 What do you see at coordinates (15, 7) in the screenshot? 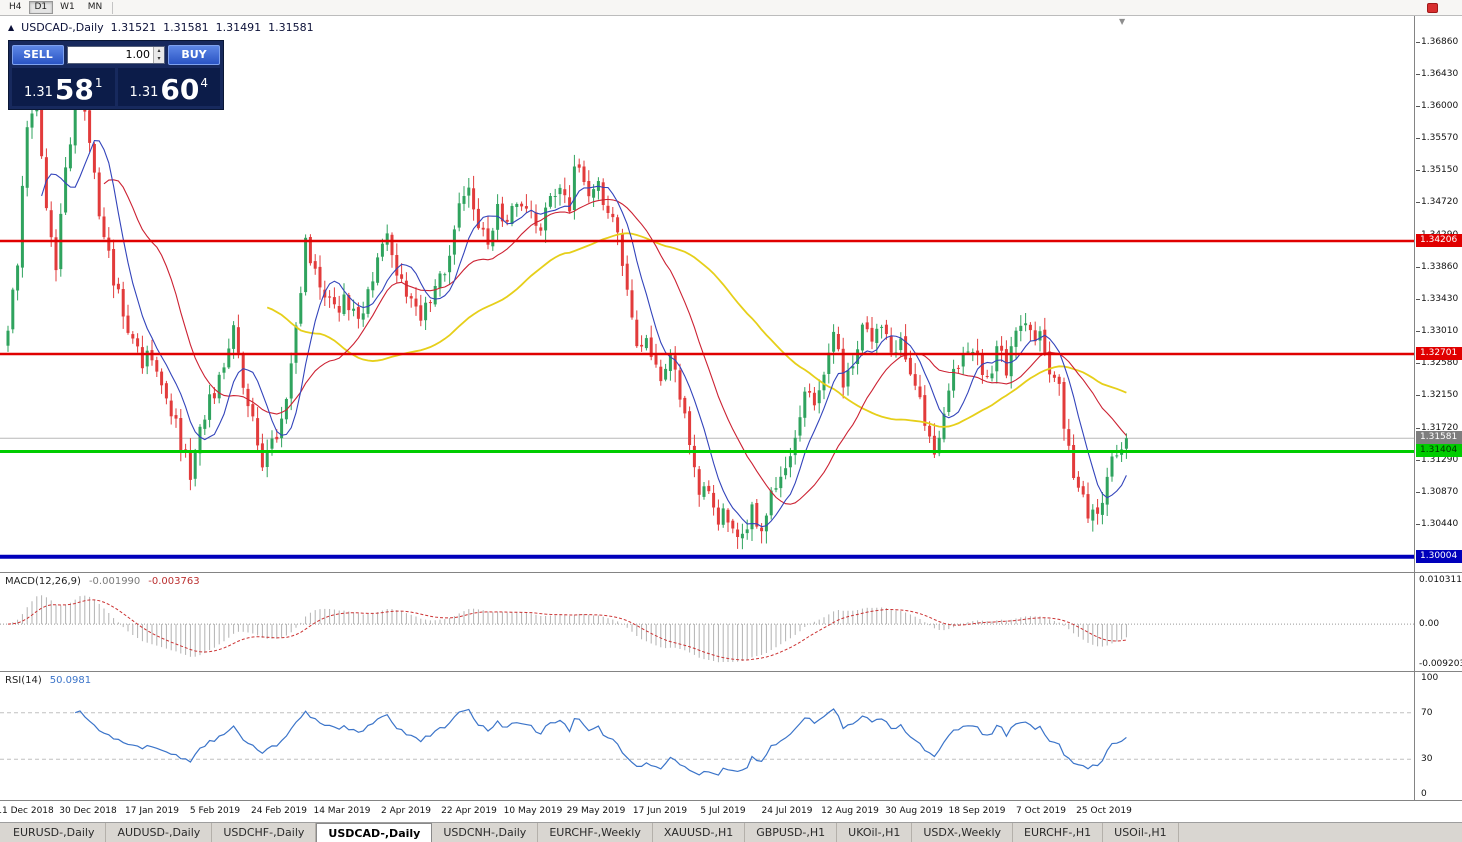
I see `timeframe-button-h4: H4` at bounding box center [15, 7].